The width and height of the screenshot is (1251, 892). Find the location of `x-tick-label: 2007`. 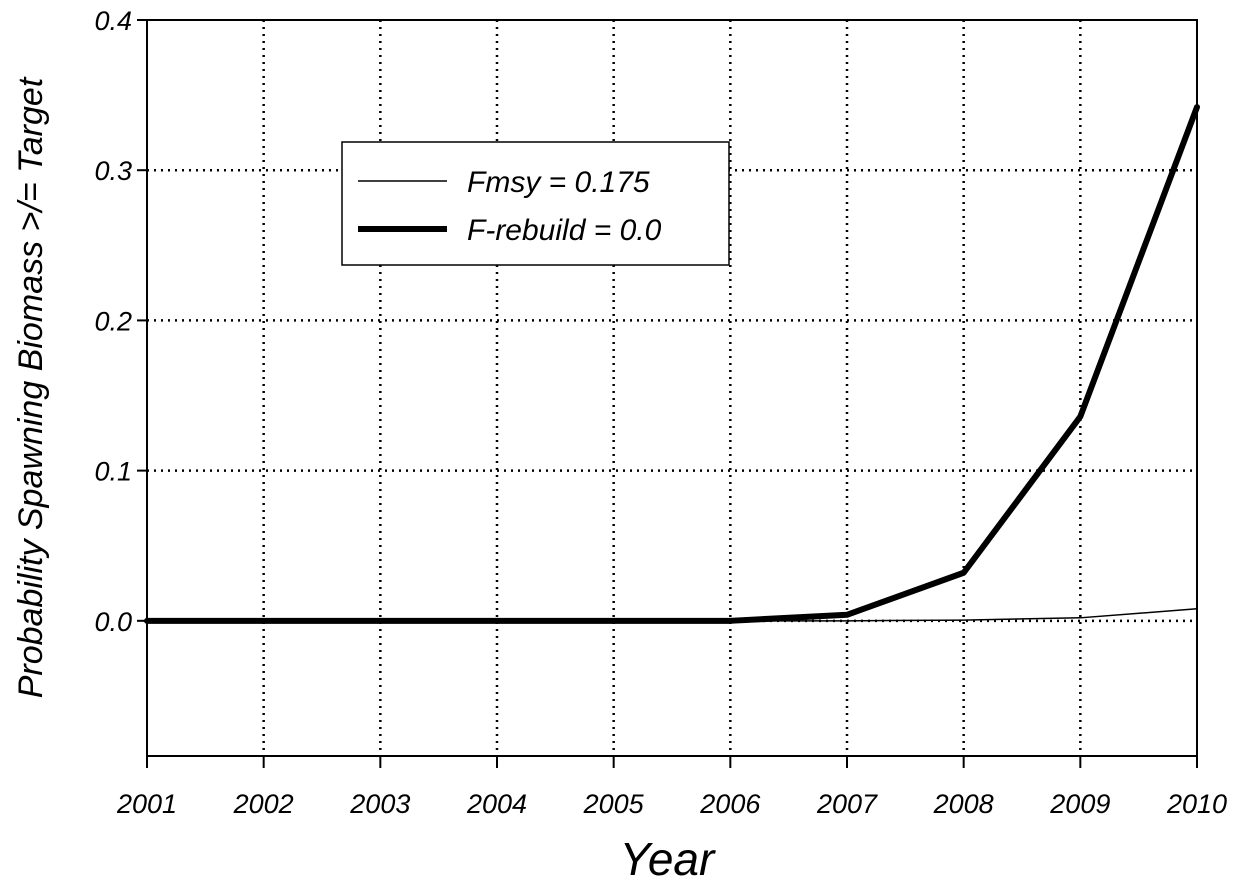

x-tick-label: 2007 is located at coordinates (847, 804).